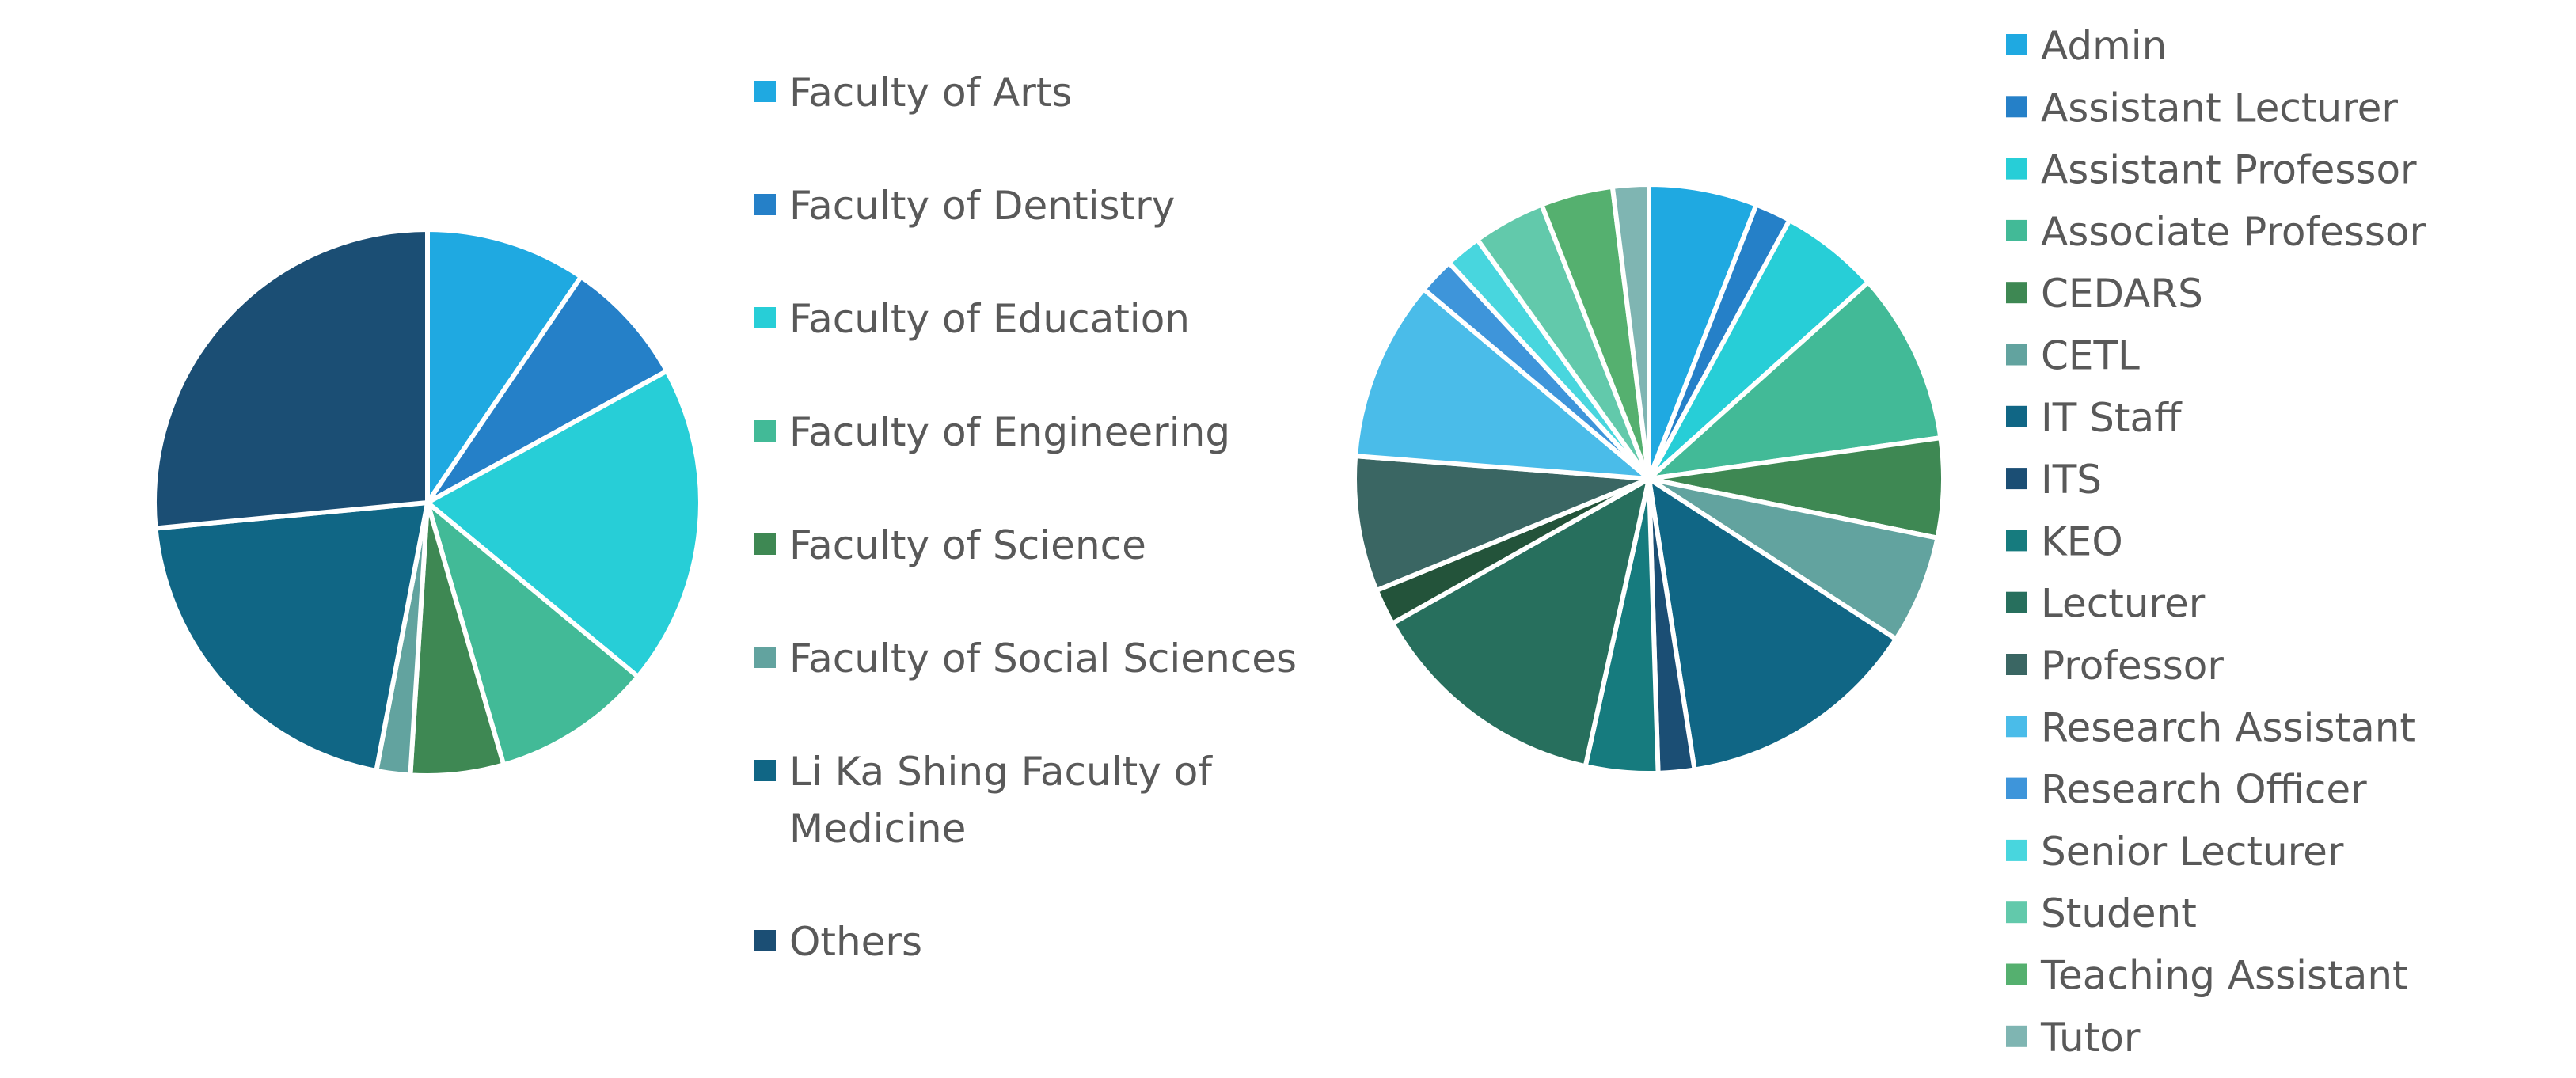 The width and height of the screenshot is (2576, 1078). Describe the element at coordinates (2233, 232) in the screenshot. I see `legend-label-associate-professor: Associate Professor` at that location.